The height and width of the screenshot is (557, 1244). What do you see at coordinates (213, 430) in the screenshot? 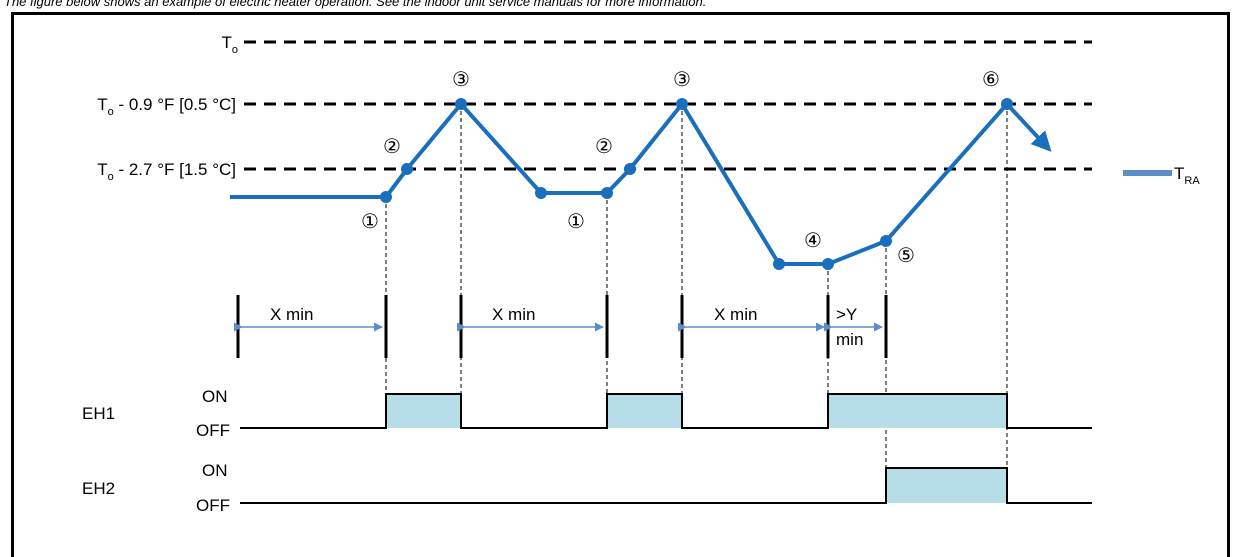
I see `eh1-off-label: OFF` at bounding box center [213, 430].